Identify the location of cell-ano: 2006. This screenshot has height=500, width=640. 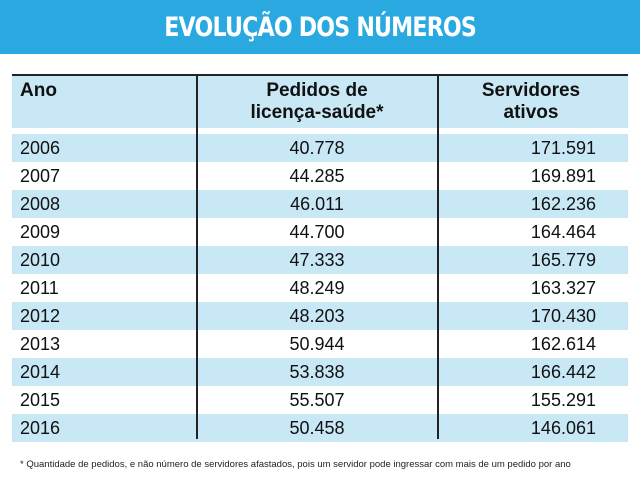
(40, 148).